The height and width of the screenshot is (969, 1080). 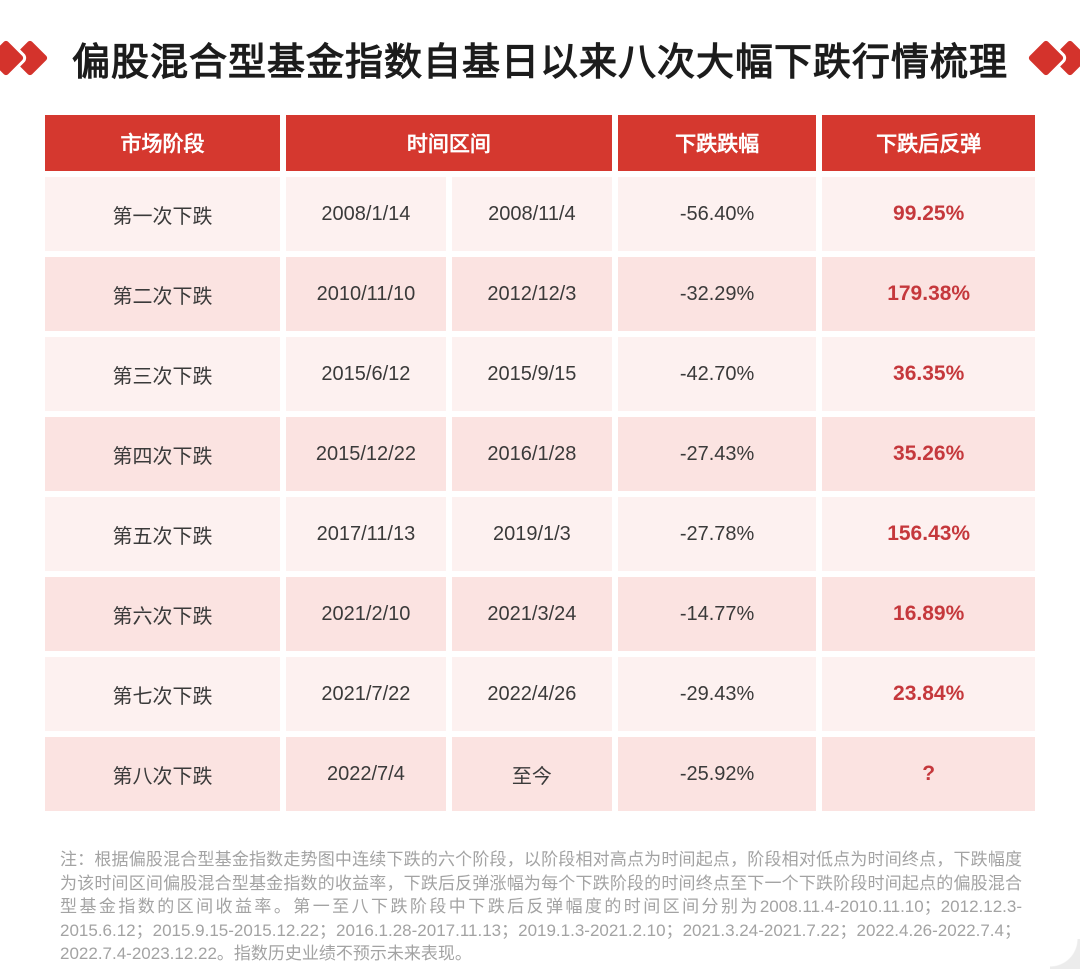 I want to click on table-row: 第一次下跌 2008/1/14 2008/11/4 -56.40% 99.25%, so click(x=540, y=214).